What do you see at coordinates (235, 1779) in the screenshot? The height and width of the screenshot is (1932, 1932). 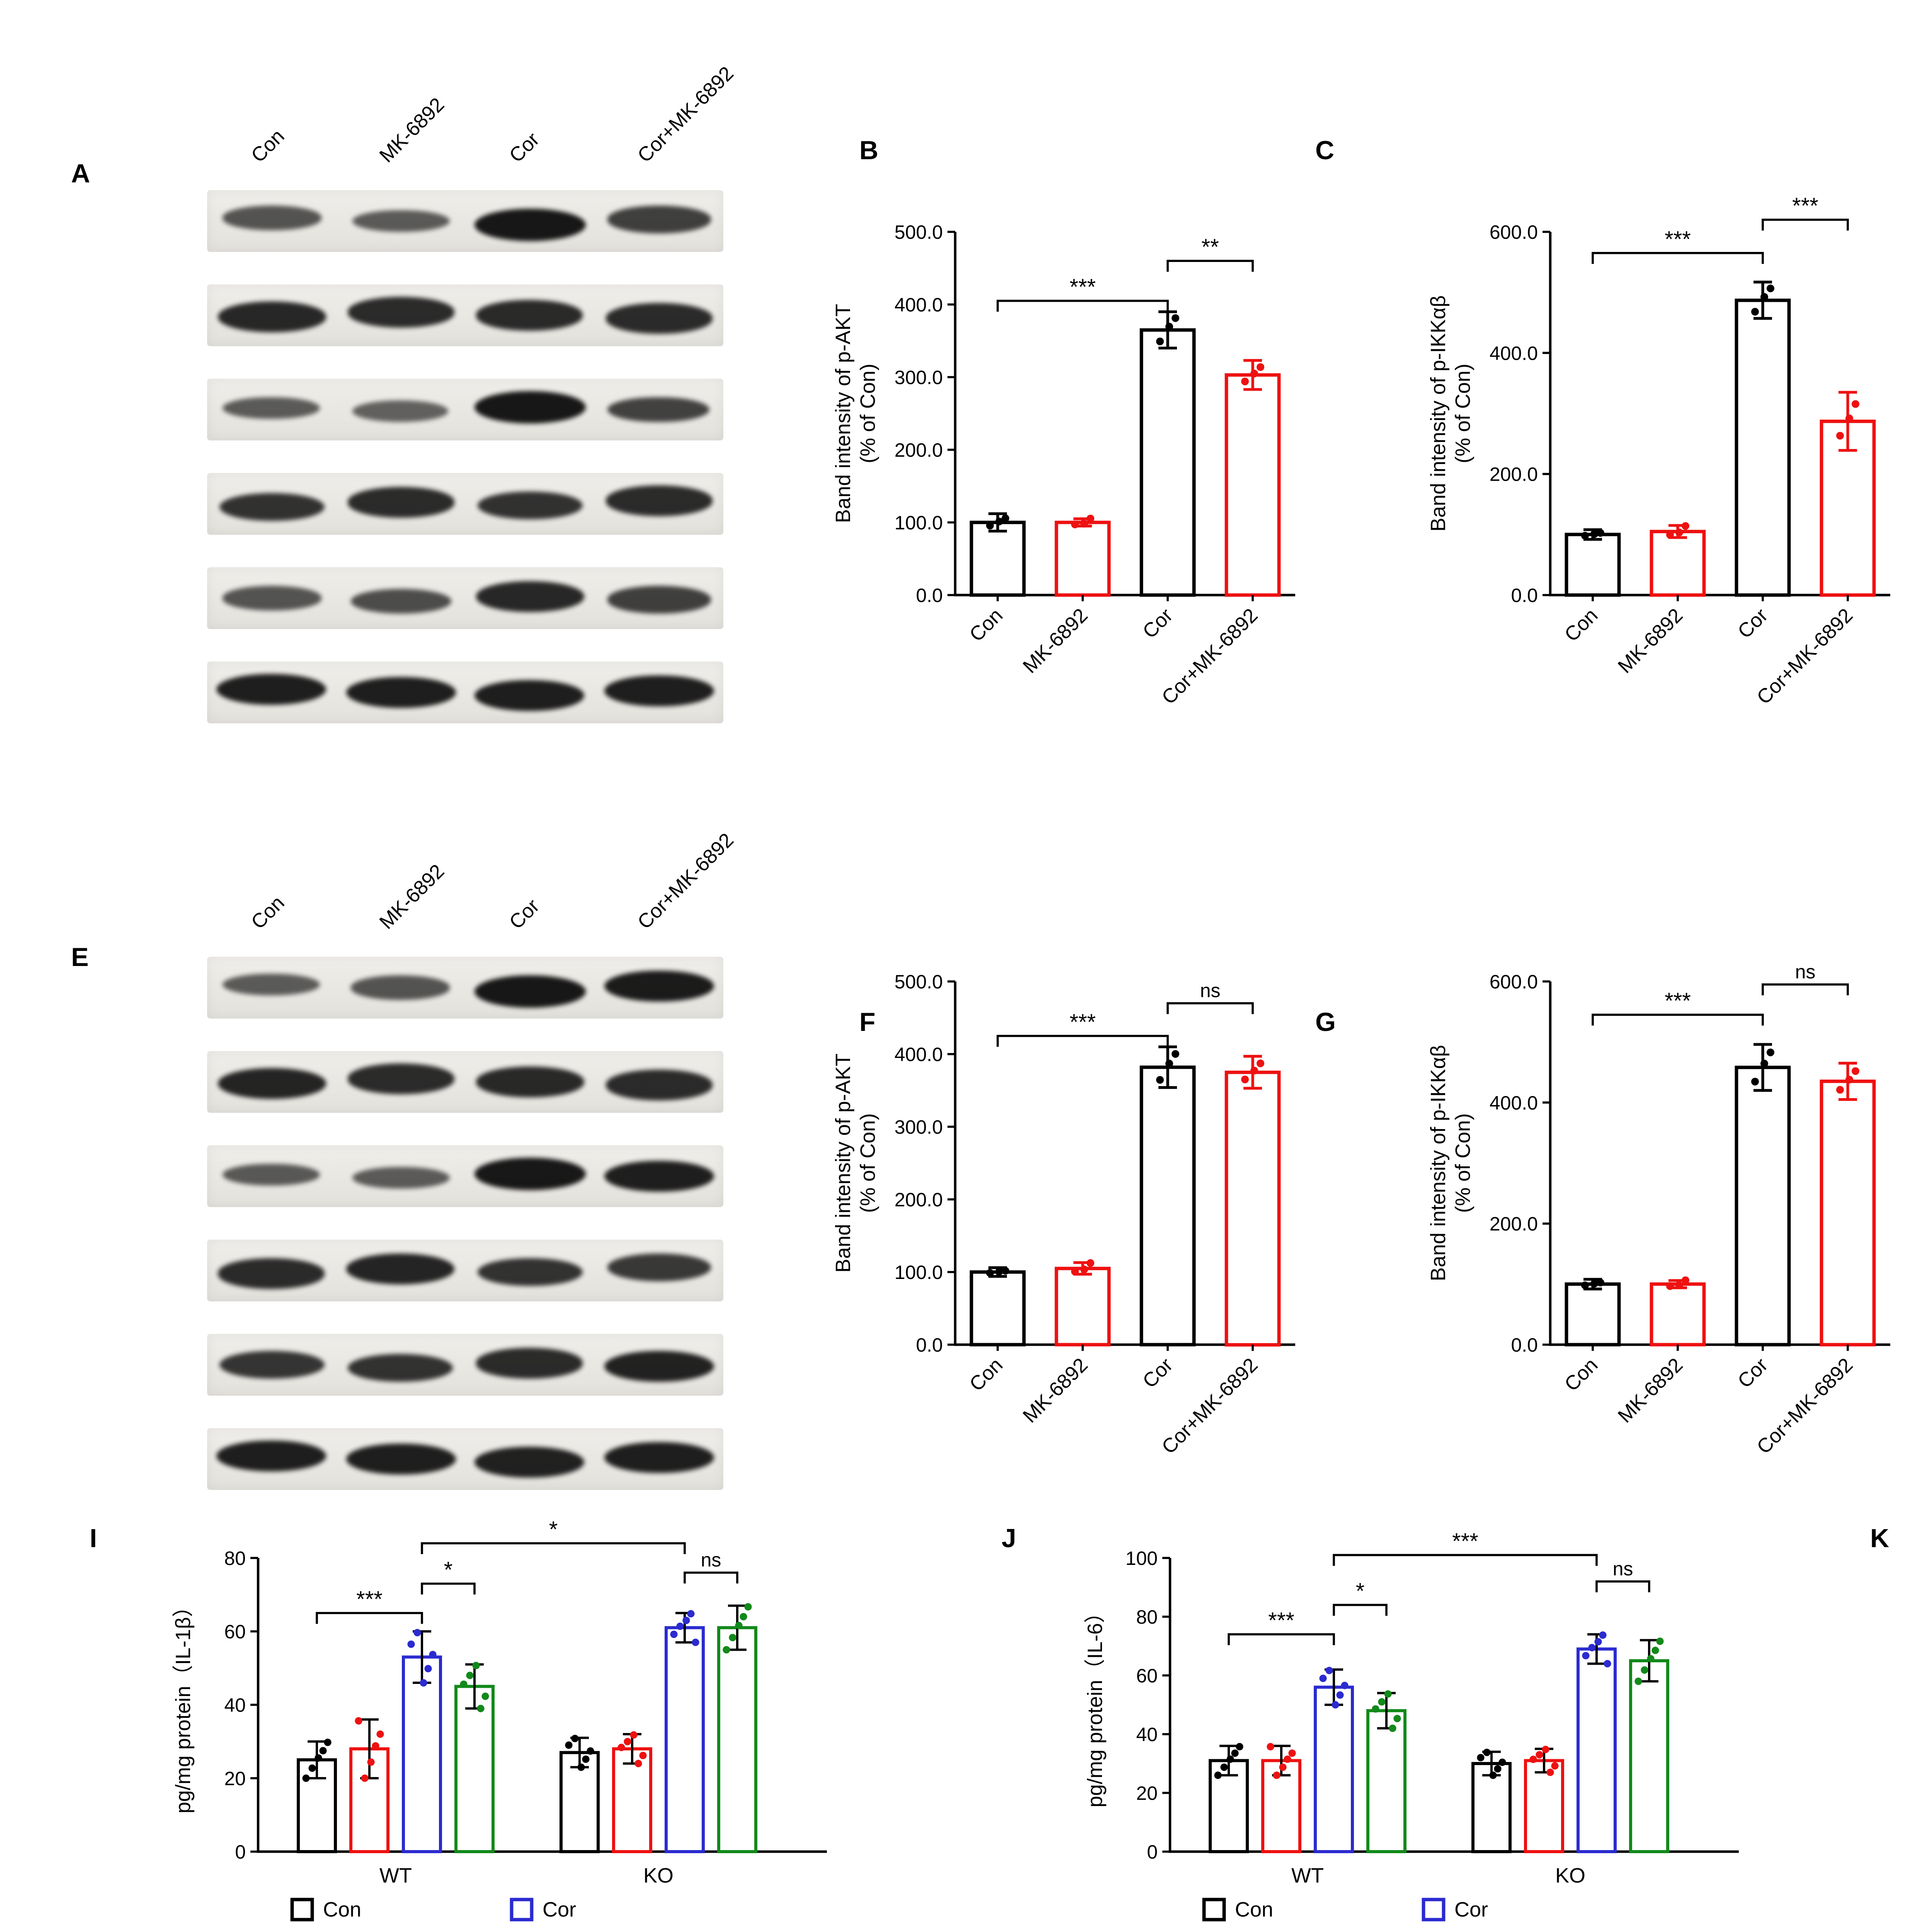 I see `svg-text: 20` at bounding box center [235, 1779].